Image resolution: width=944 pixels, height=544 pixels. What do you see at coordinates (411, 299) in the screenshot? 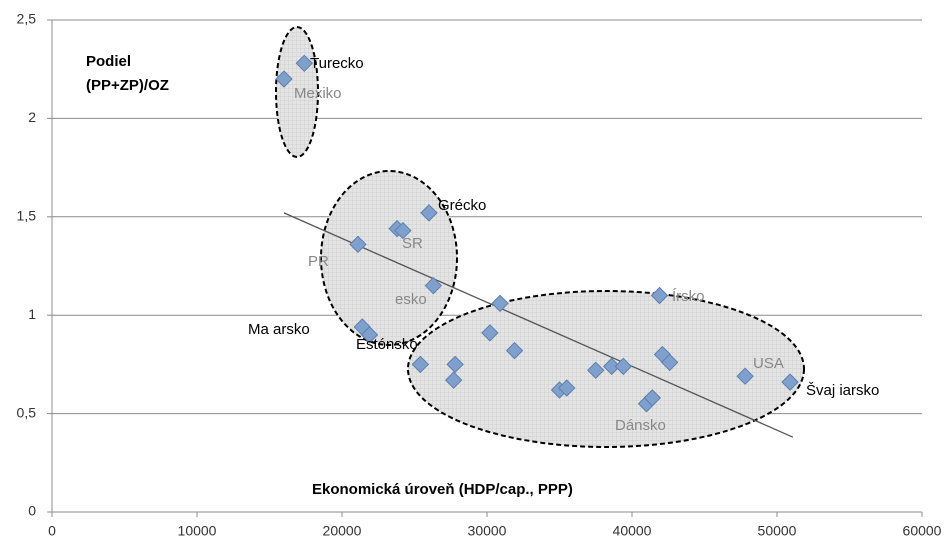
I see `annotation: esko` at bounding box center [411, 299].